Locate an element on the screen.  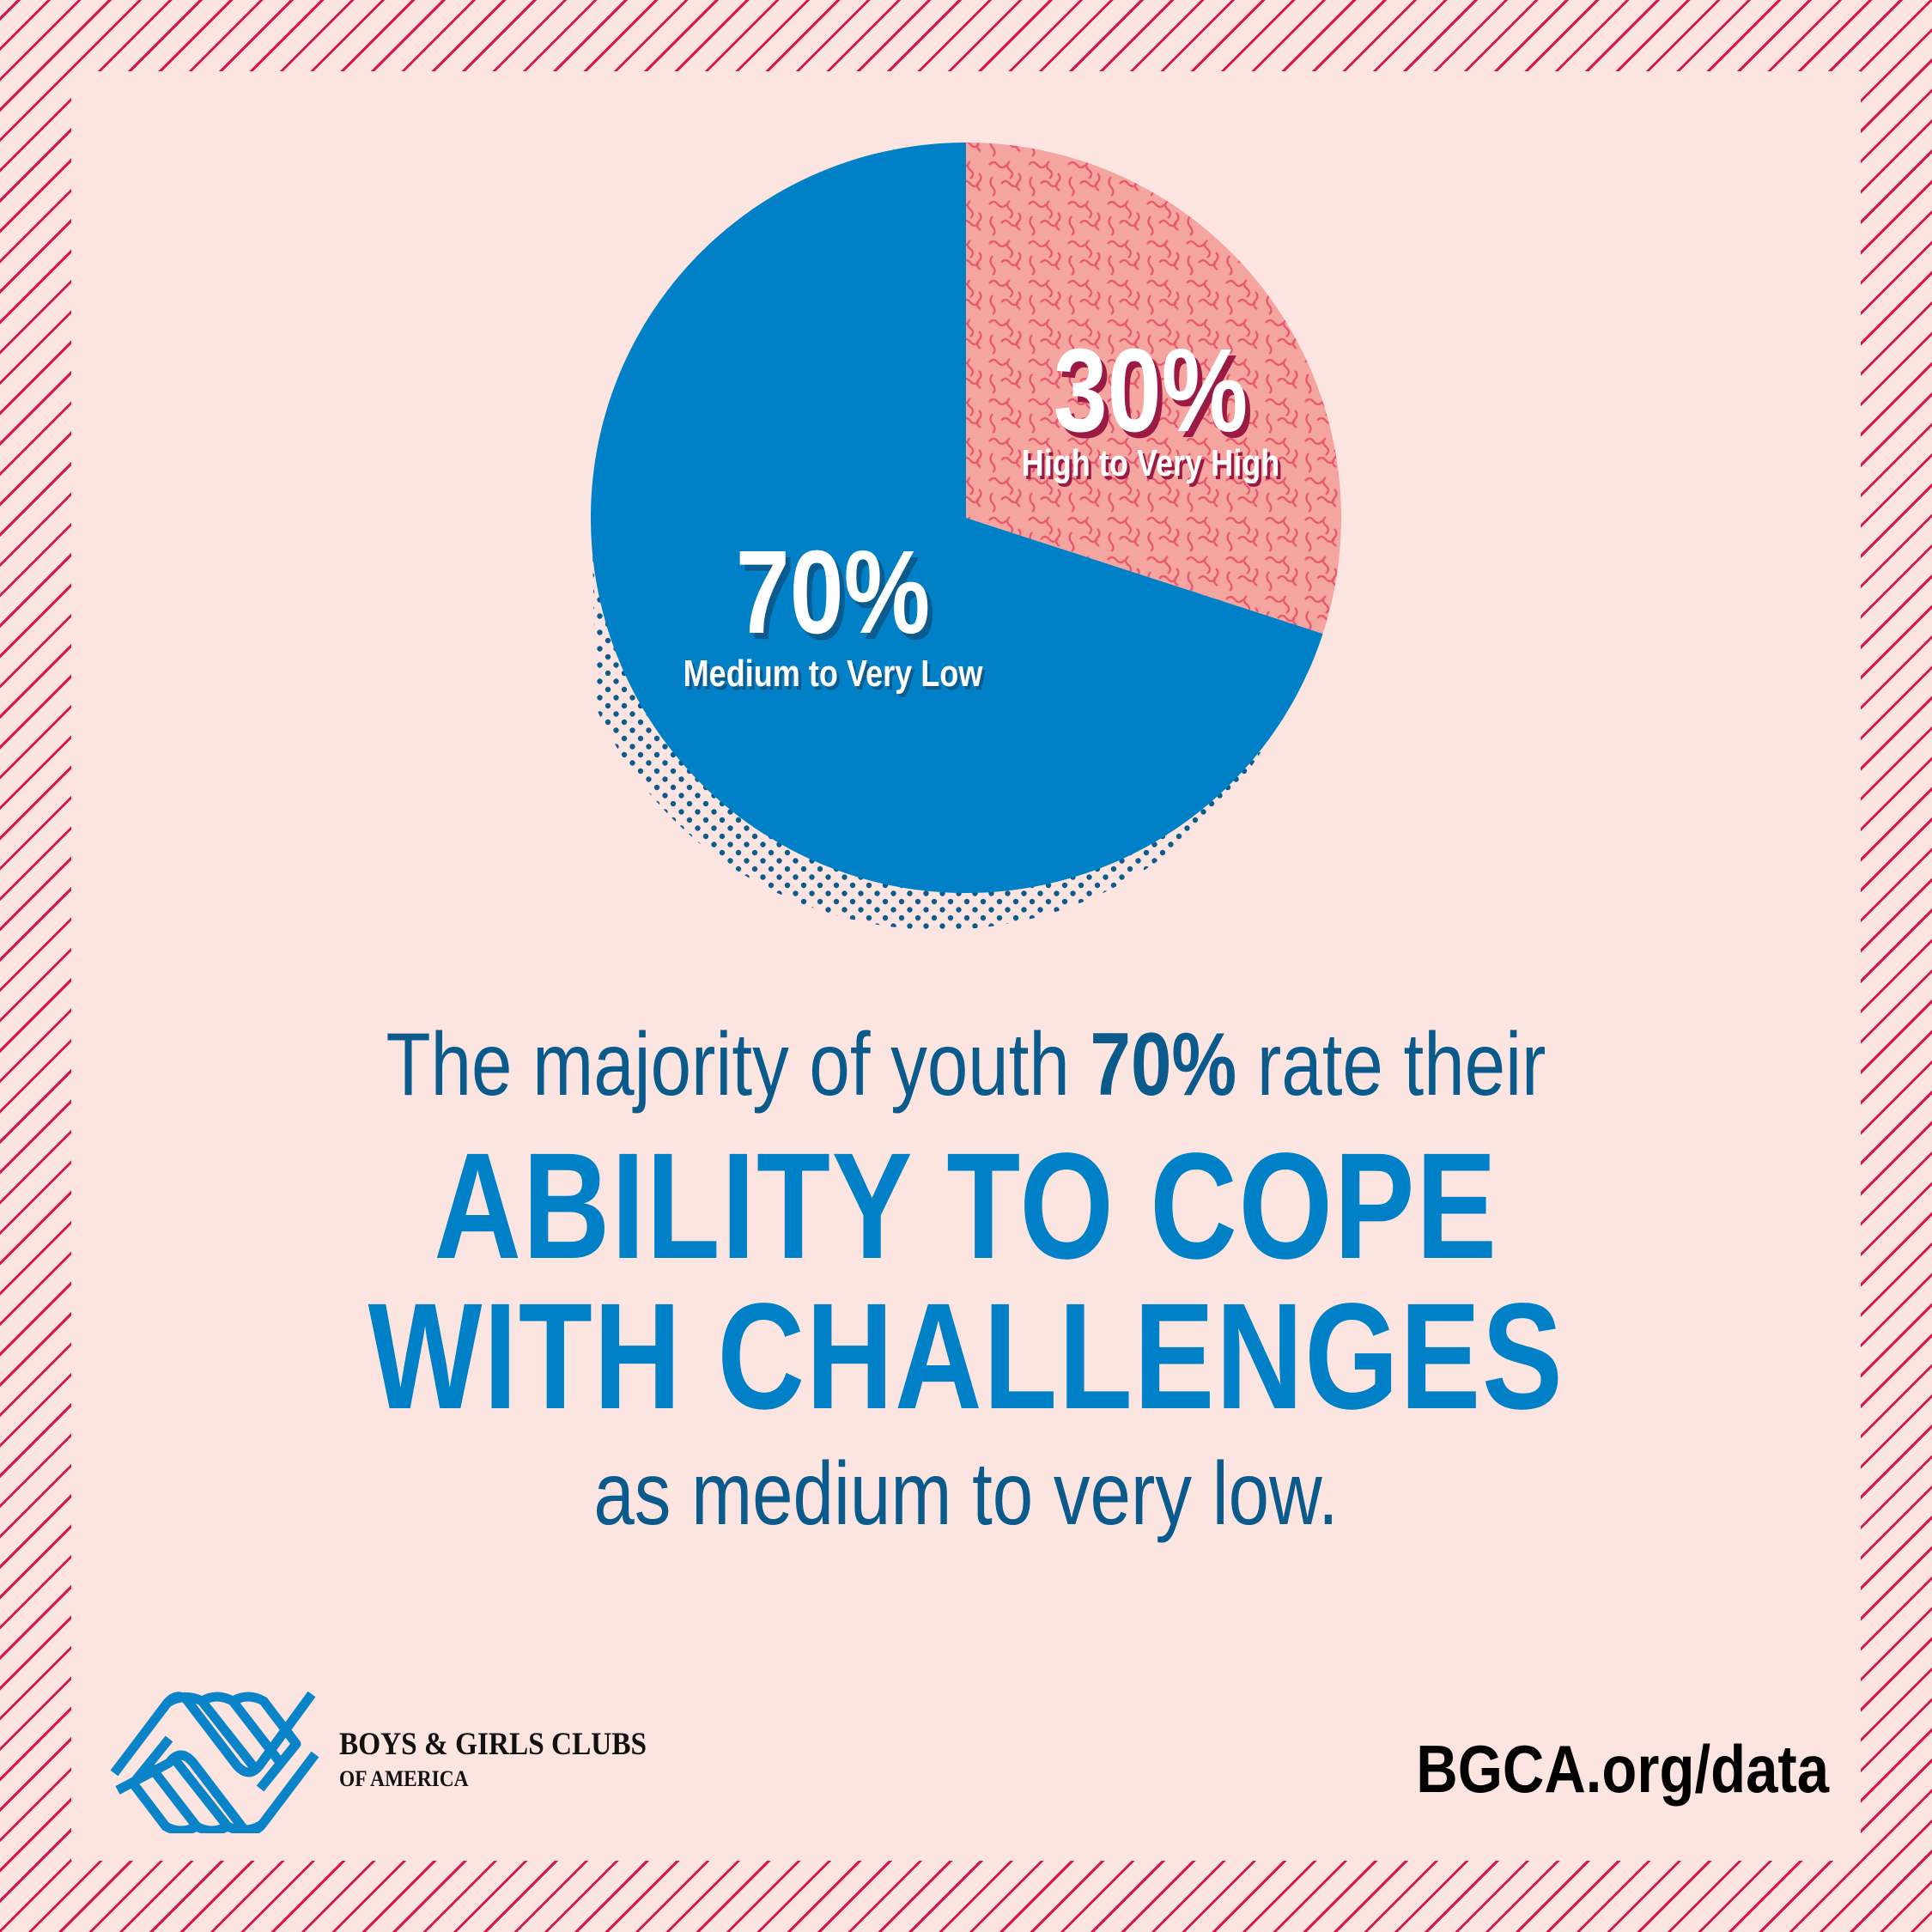
headline-line-4: as medium to very low. is located at coordinates (966, 1494).